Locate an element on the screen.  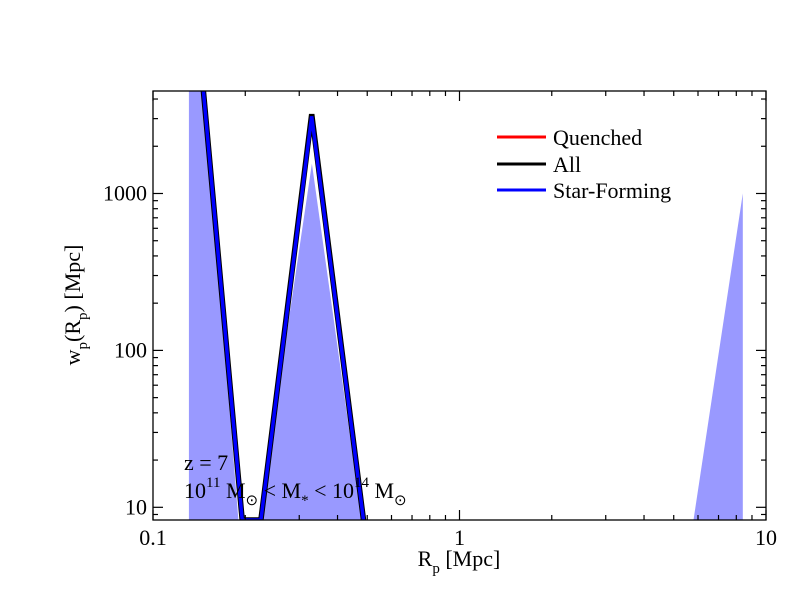
series-lines is located at coordinates (283, 305).